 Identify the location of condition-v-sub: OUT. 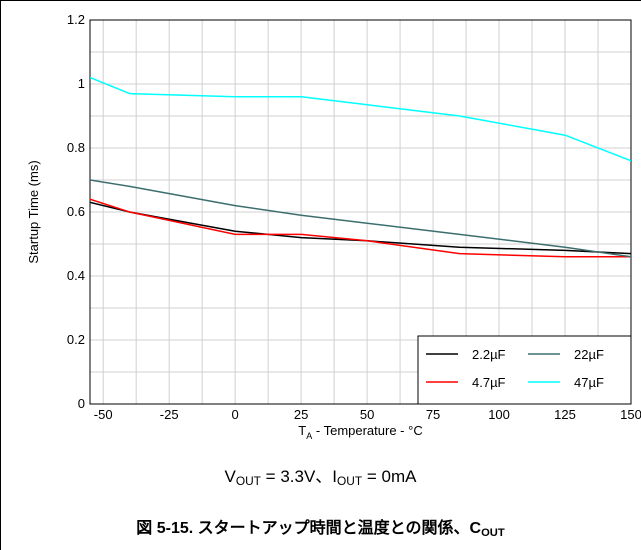
(248, 480).